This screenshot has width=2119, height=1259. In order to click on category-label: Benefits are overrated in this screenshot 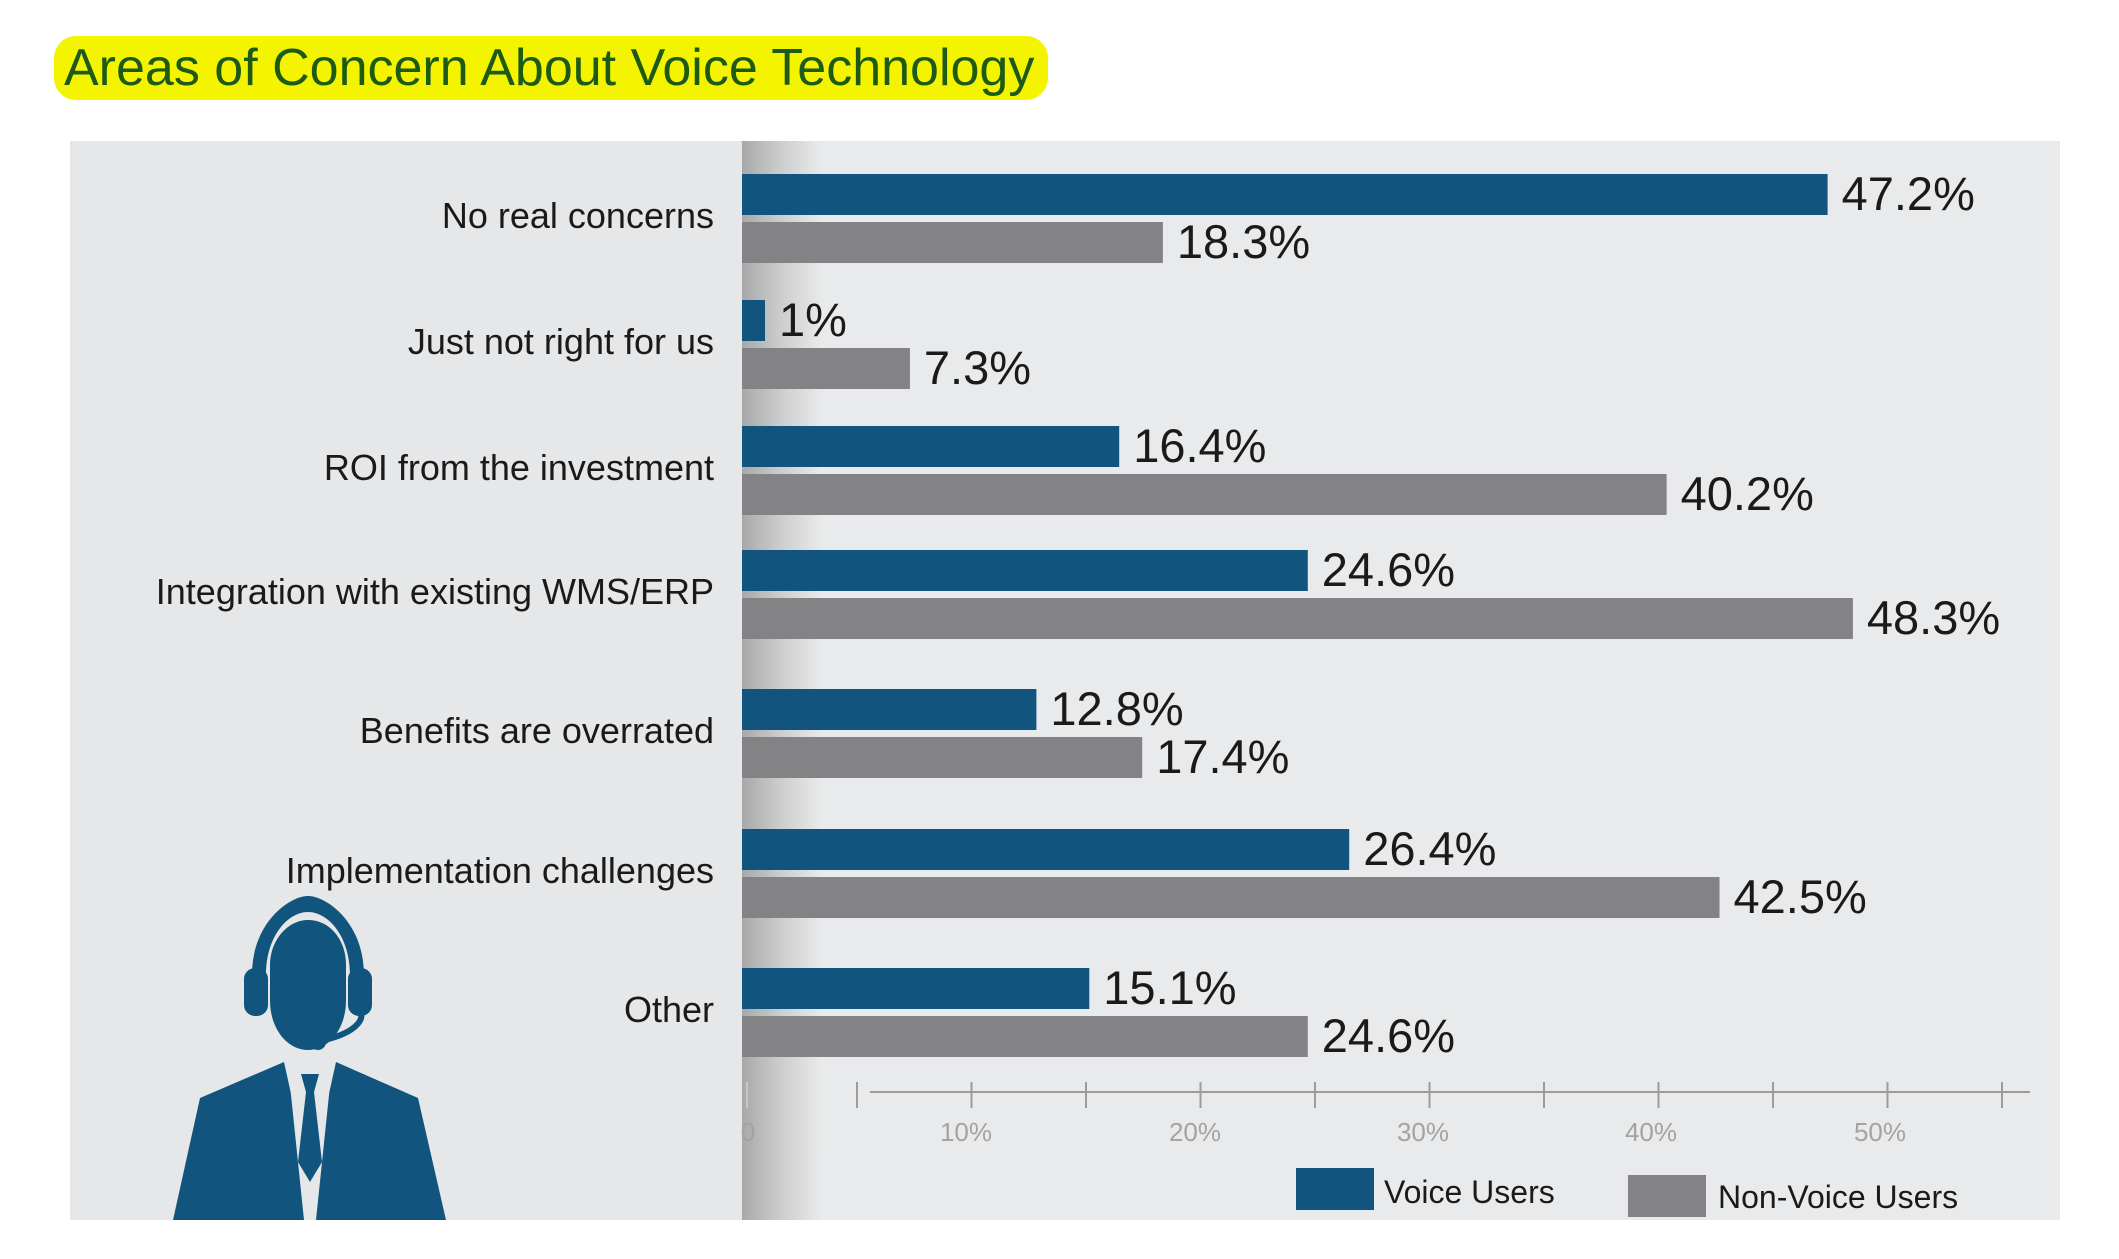, I will do `click(537, 730)`.